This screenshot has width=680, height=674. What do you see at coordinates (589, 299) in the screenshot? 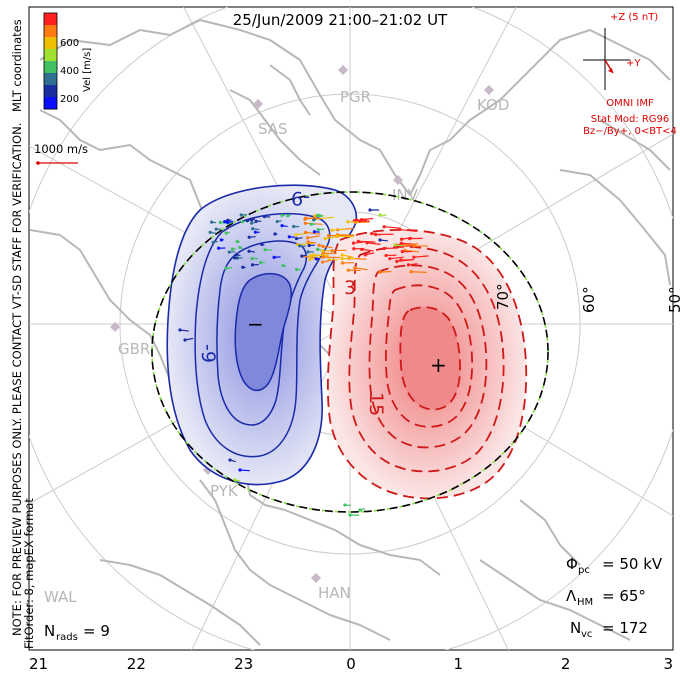
I see `lat-label-60: 60°` at bounding box center [589, 299].